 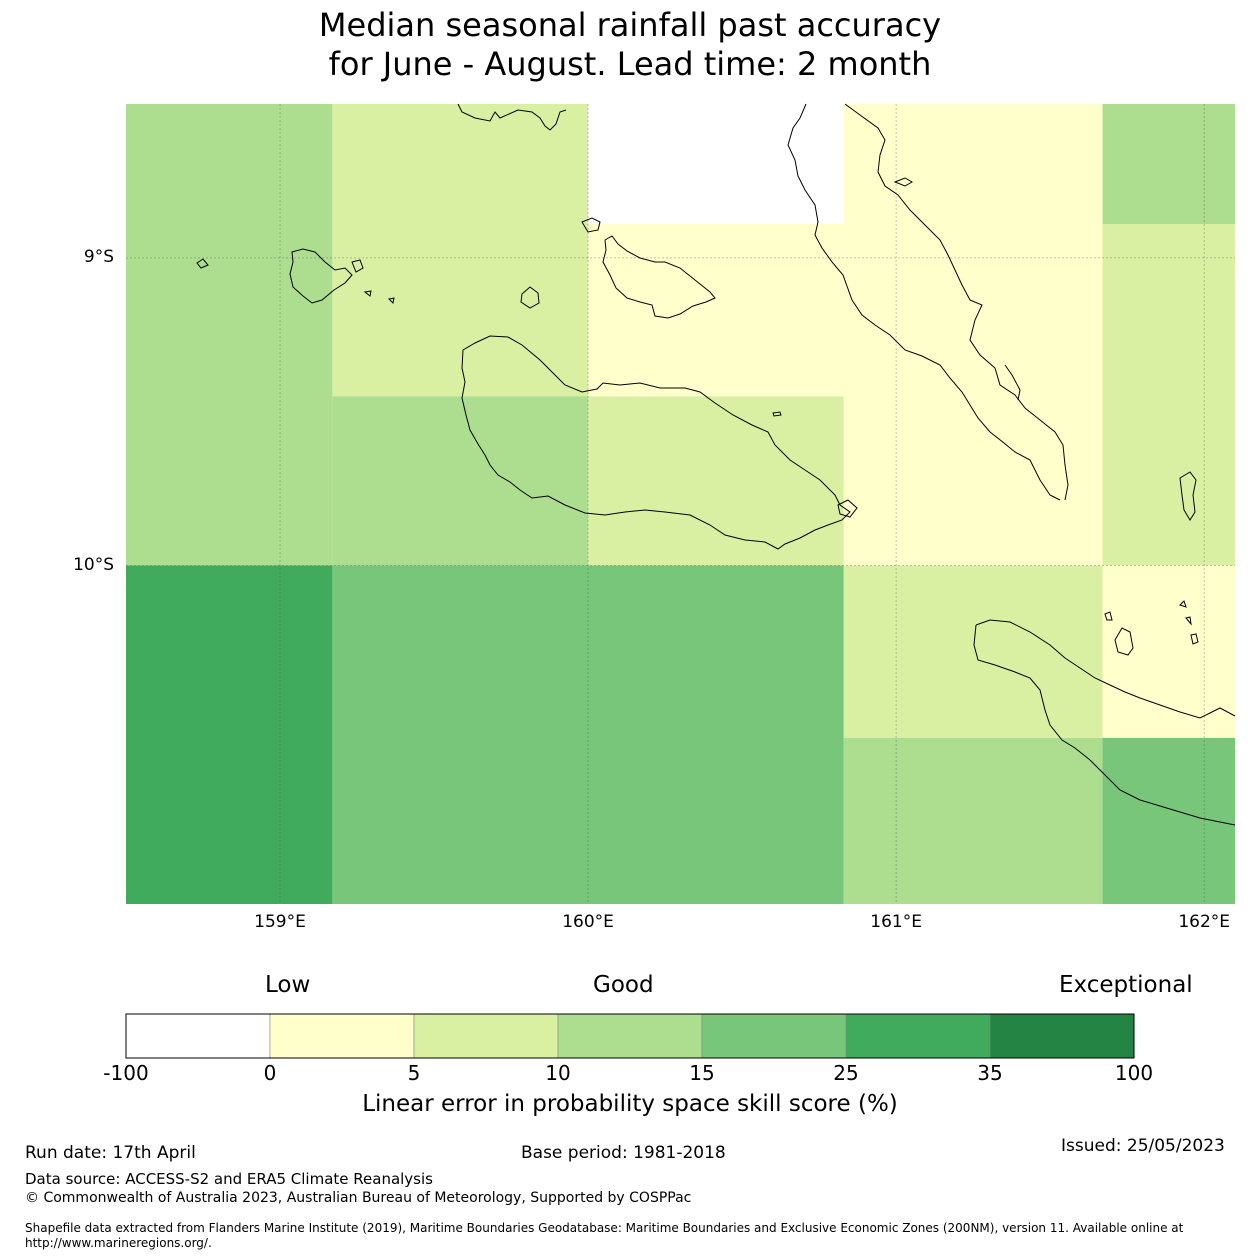 What do you see at coordinates (93, 564) in the screenshot?
I see `lat-label: 10°S` at bounding box center [93, 564].